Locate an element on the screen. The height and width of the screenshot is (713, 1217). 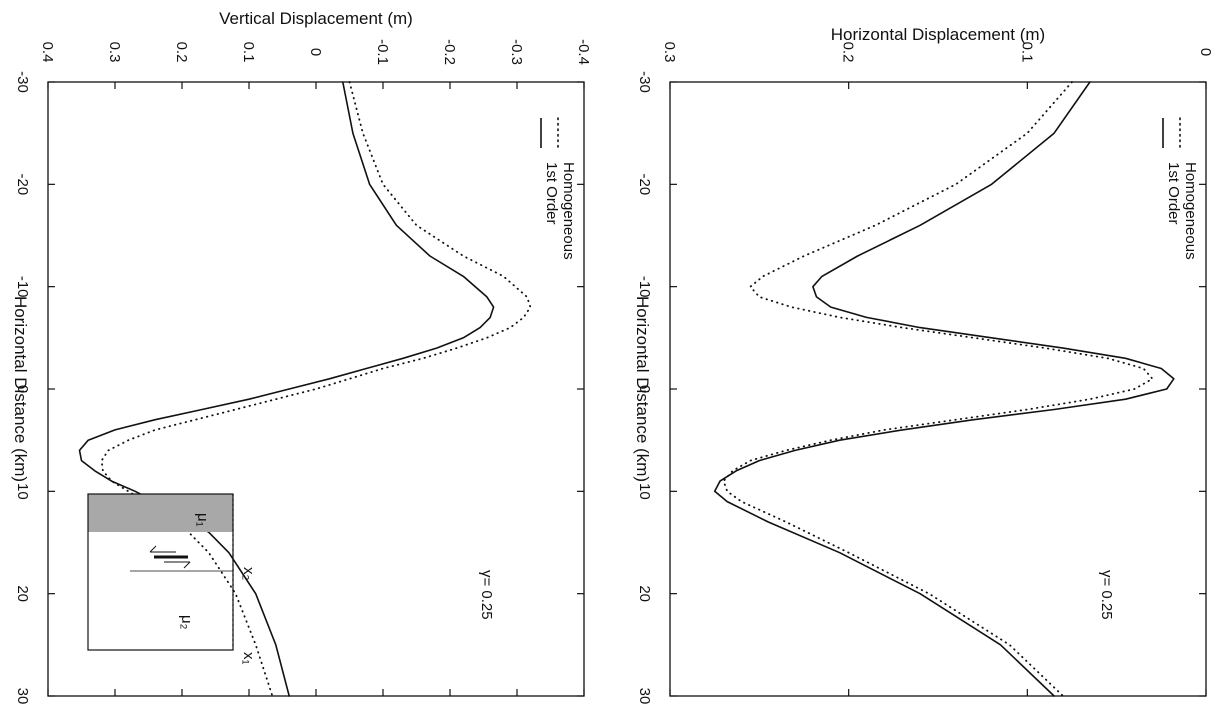
y-tick-label: -0.4 is located at coordinates (583, 52).